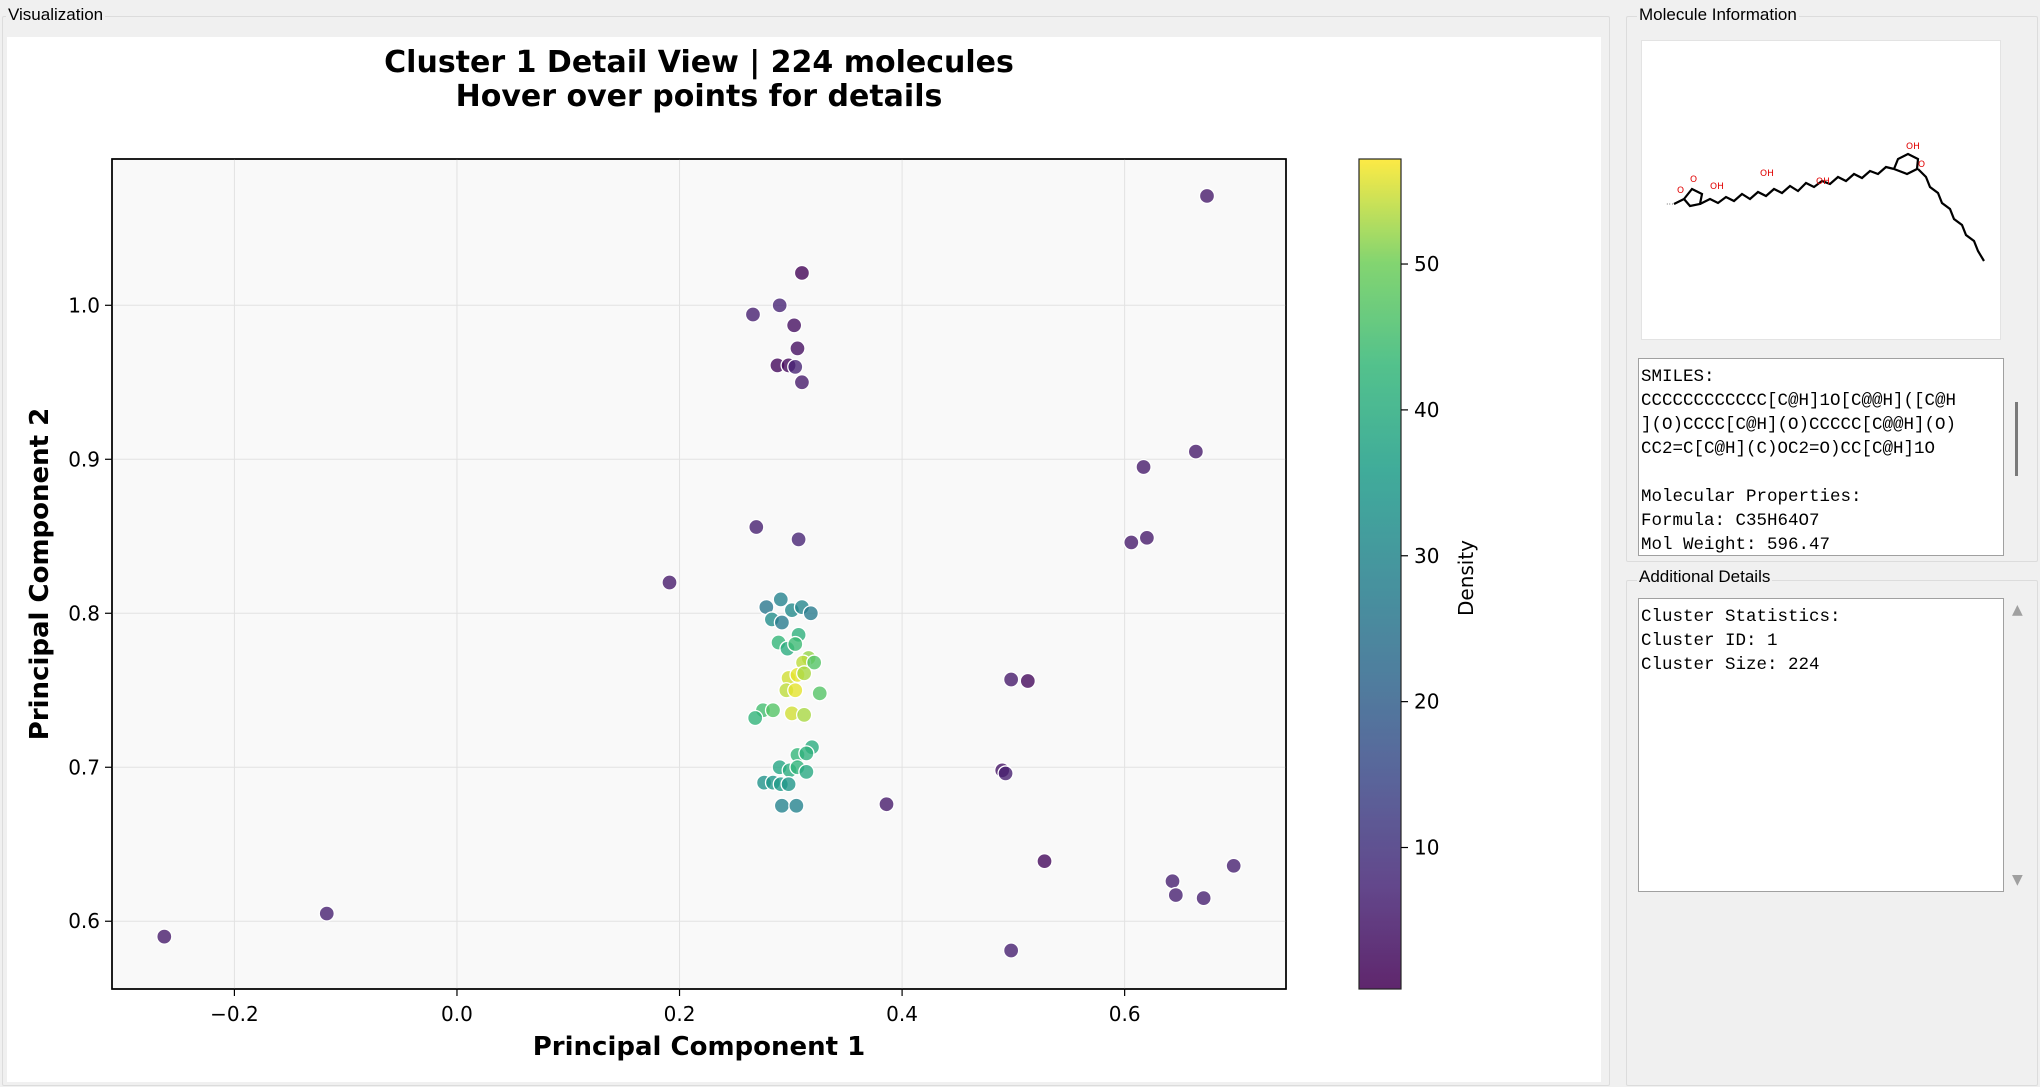 The width and height of the screenshot is (2040, 1087). I want to click on x-tick-label: 0.6, so click(1125, 1014).